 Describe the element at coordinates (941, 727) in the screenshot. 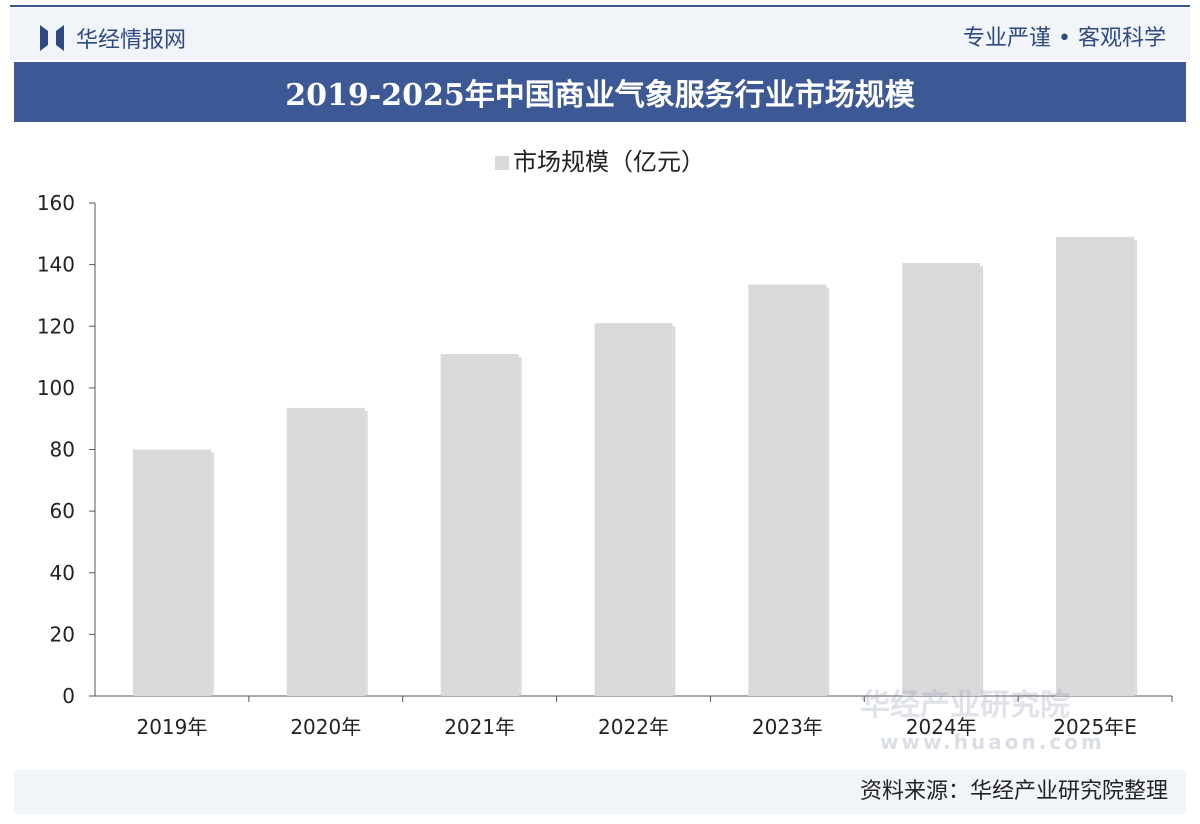

I see `x-tick-label: 2024年` at that location.